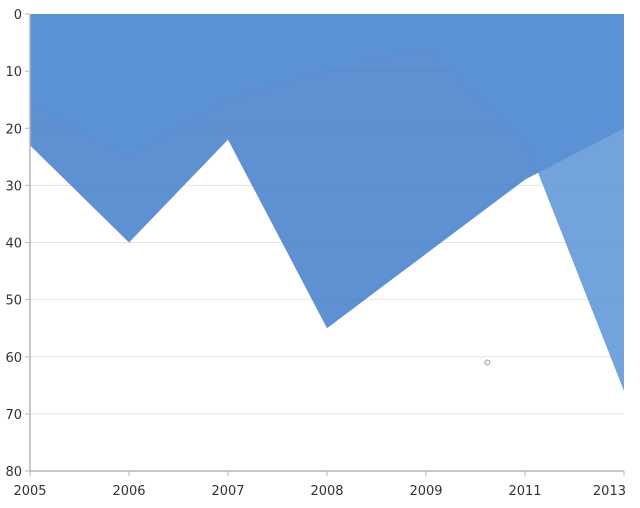 This screenshot has height=508, width=640. I want to click on x-tick-label-2006: 2006, so click(128, 491).